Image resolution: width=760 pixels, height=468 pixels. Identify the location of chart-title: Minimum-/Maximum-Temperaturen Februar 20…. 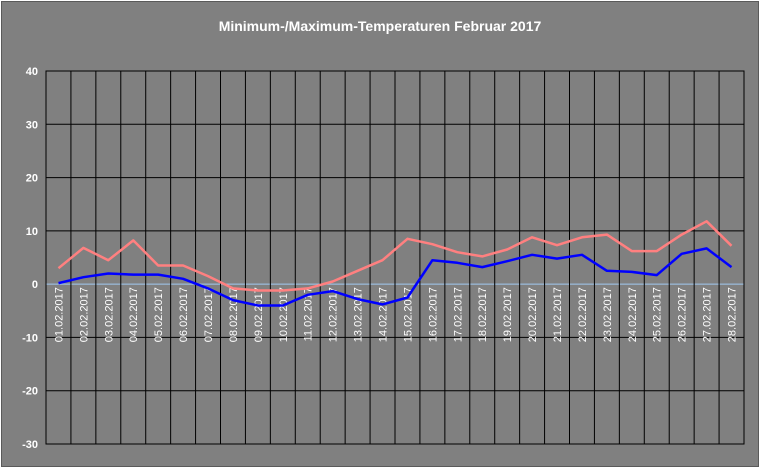
(380, 26).